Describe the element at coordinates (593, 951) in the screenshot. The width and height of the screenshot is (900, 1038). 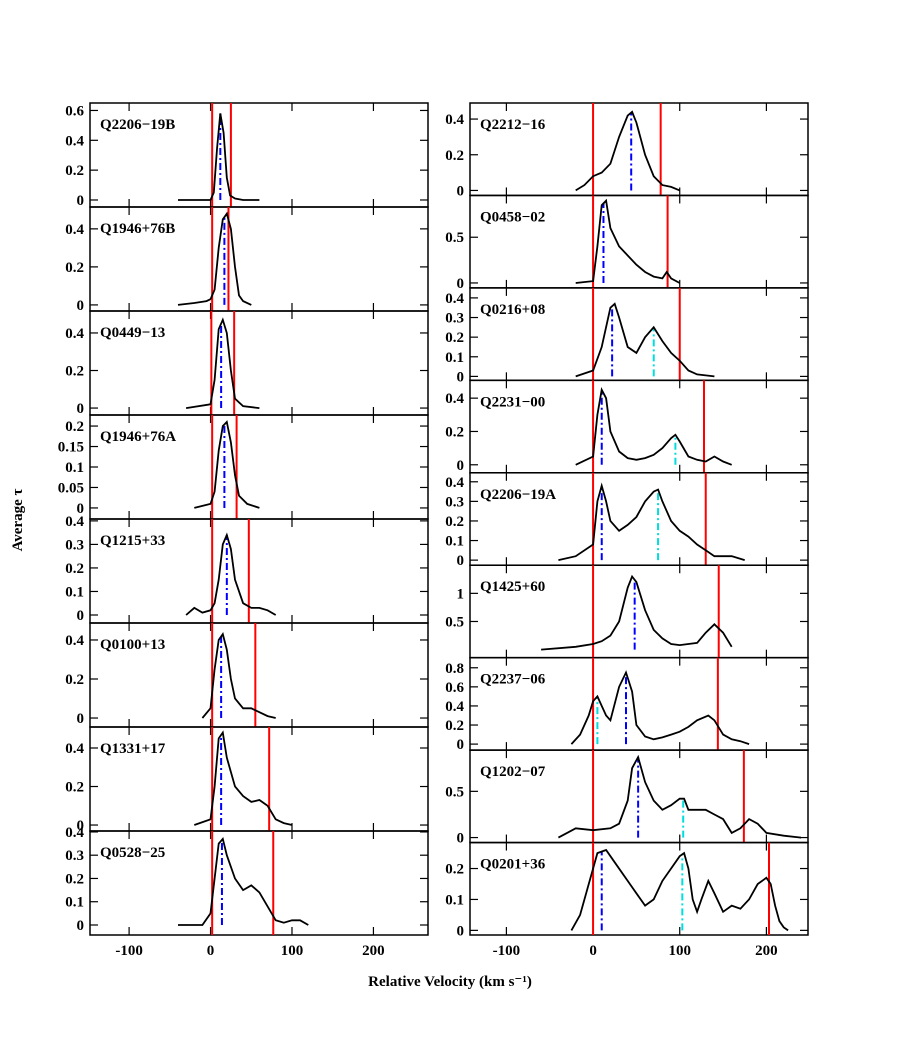
I see `x-tick-label: 0` at that location.